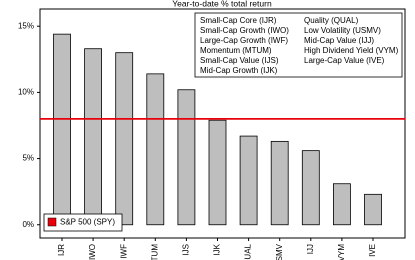 The image size is (415, 260). What do you see at coordinates (344, 60) in the screenshot?
I see `note: Large-Cap Value (IVE)` at bounding box center [344, 60].